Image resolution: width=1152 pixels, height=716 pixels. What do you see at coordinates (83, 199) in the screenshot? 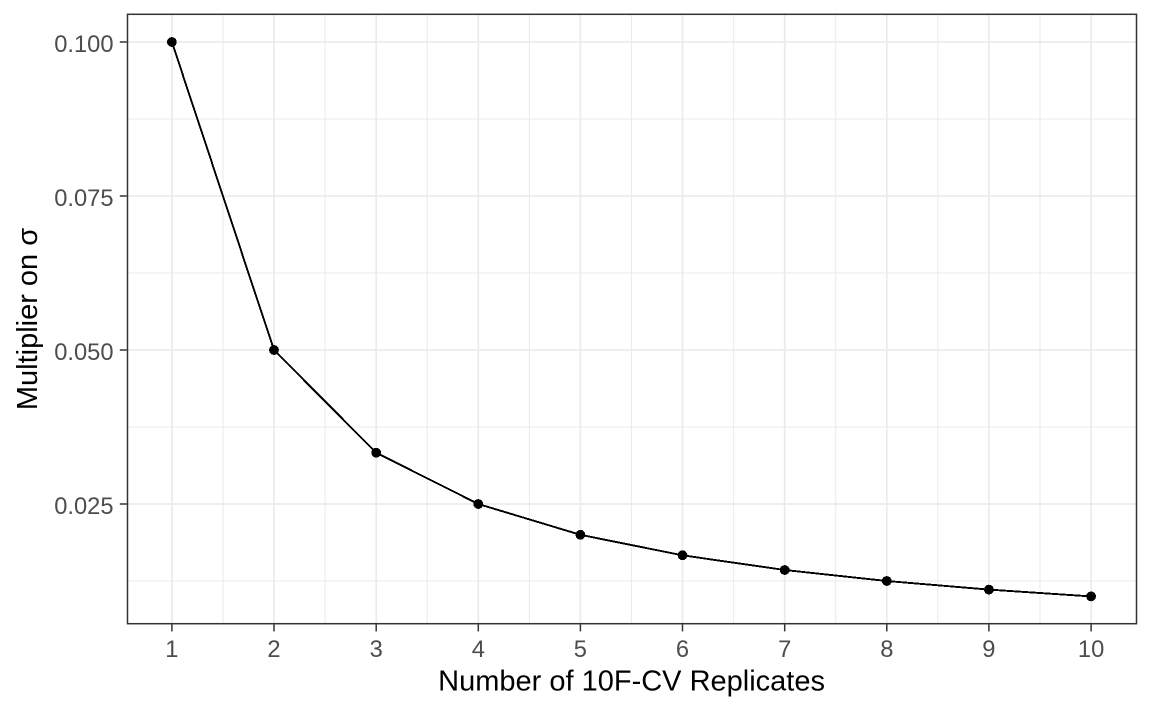
I see `svg-text: 0.075` at bounding box center [83, 199].